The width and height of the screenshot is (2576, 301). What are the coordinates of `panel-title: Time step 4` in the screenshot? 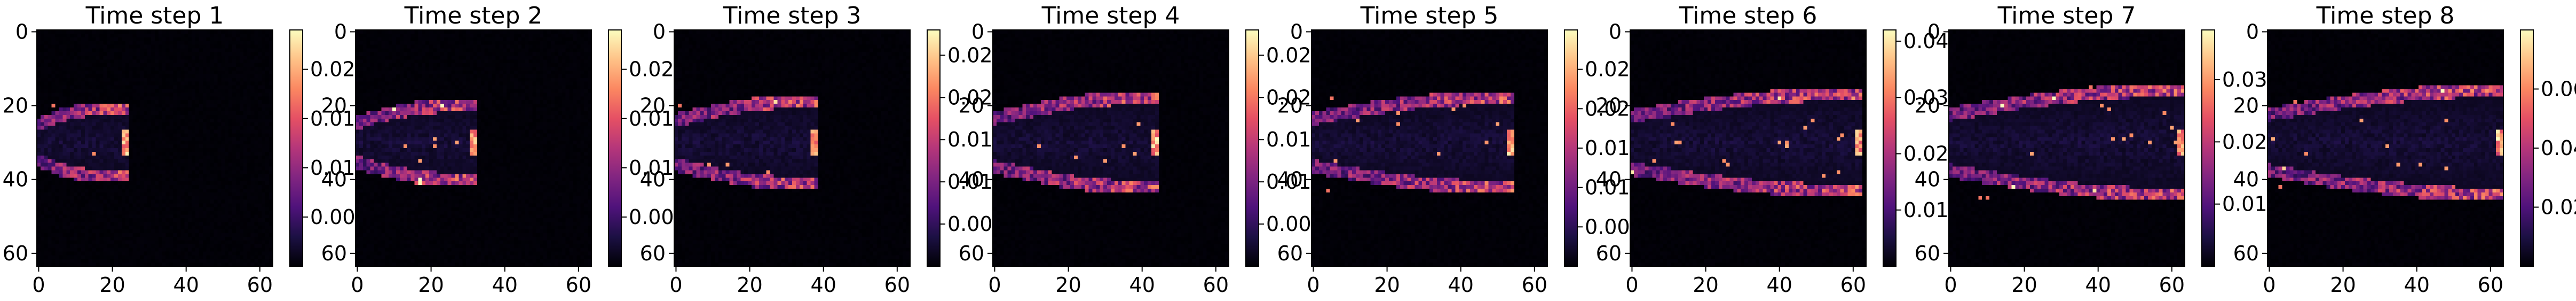 It's located at (1110, 15).